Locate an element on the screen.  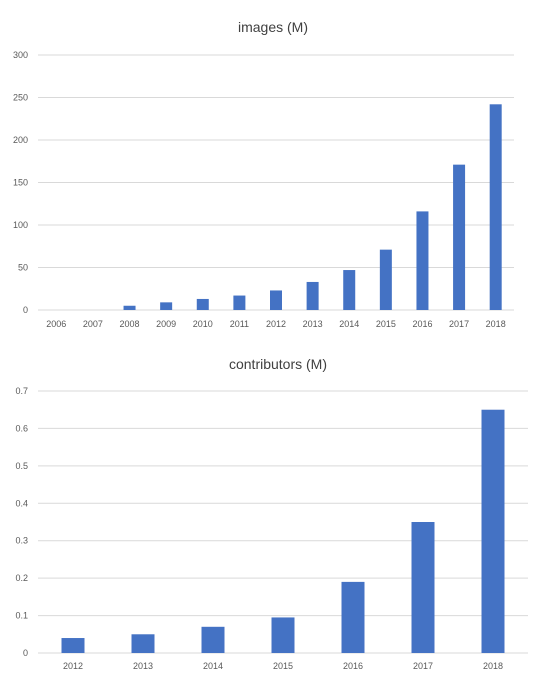
y-tick-label: 100 is located at coordinates (20, 225).